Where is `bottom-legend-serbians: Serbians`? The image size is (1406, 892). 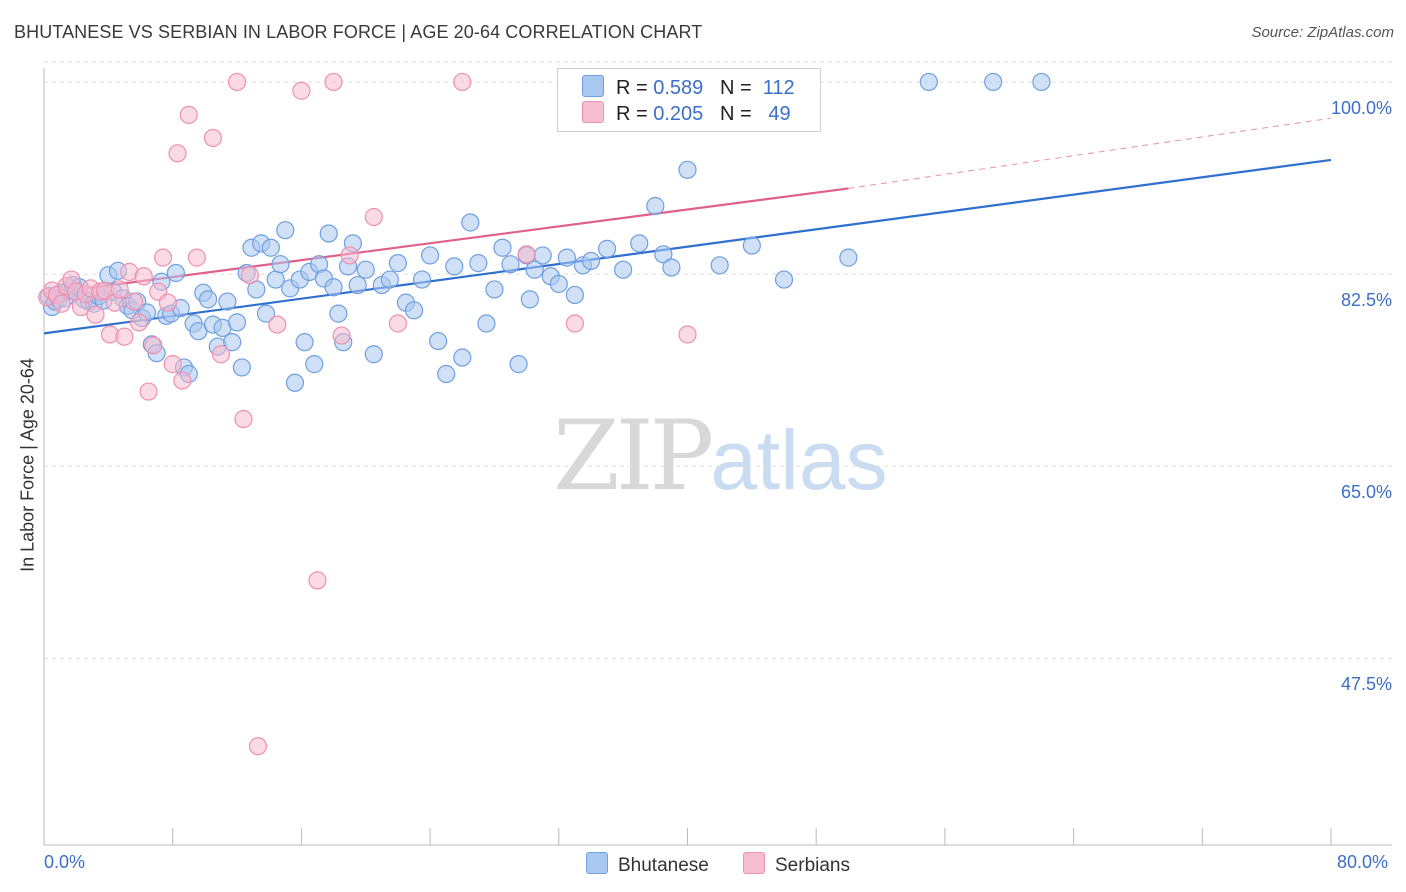 bottom-legend-serbians: Serbians is located at coordinates (796, 864).